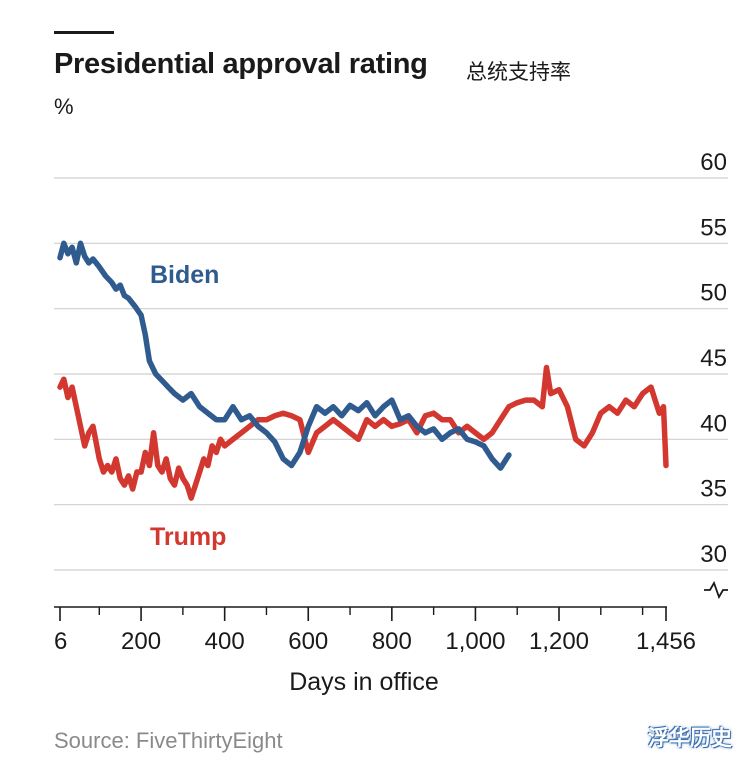 This screenshot has width=756, height=762. I want to click on chart-subtitle-cn: 总统支持率, so click(518, 72).